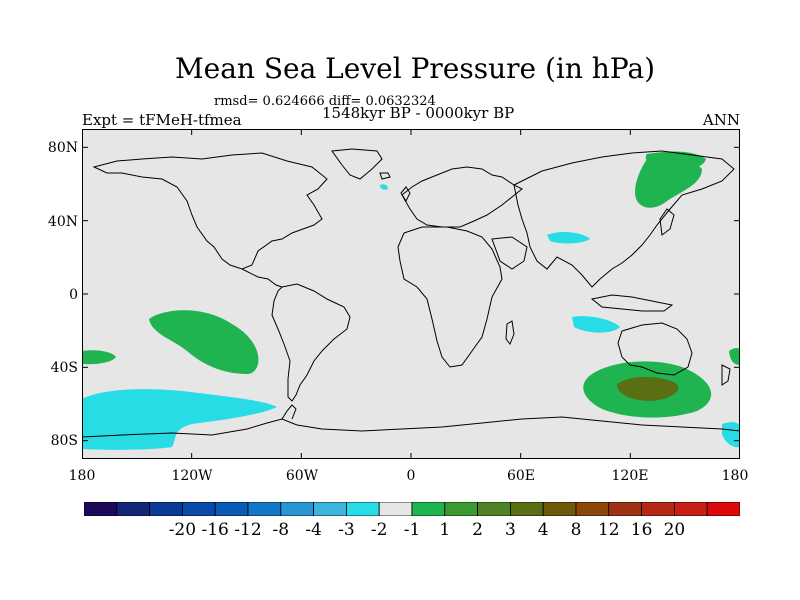 This screenshot has width=800, height=600. Describe the element at coordinates (624, 219) in the screenshot. I see `coast-asia` at that location.